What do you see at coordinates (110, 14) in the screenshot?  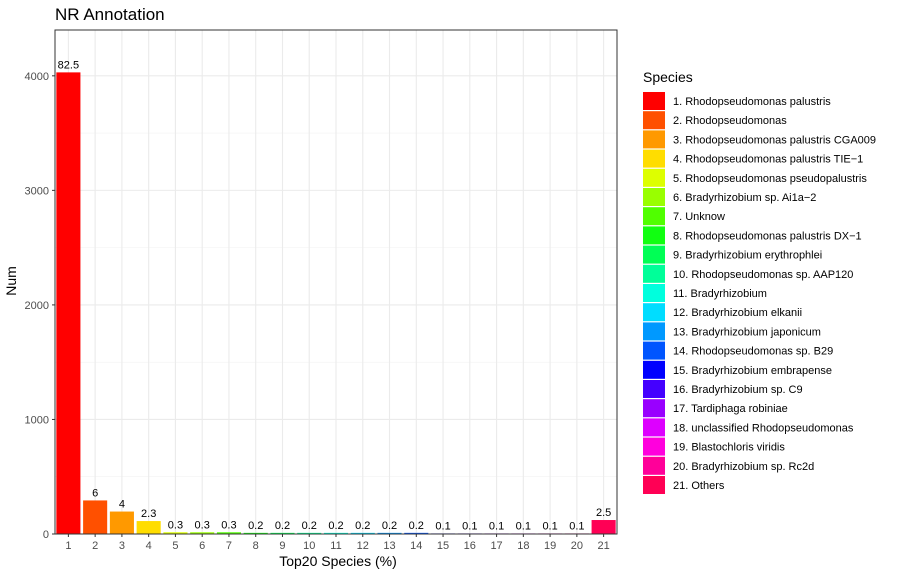 I see `chart-title: NR Annotation` at bounding box center [110, 14].